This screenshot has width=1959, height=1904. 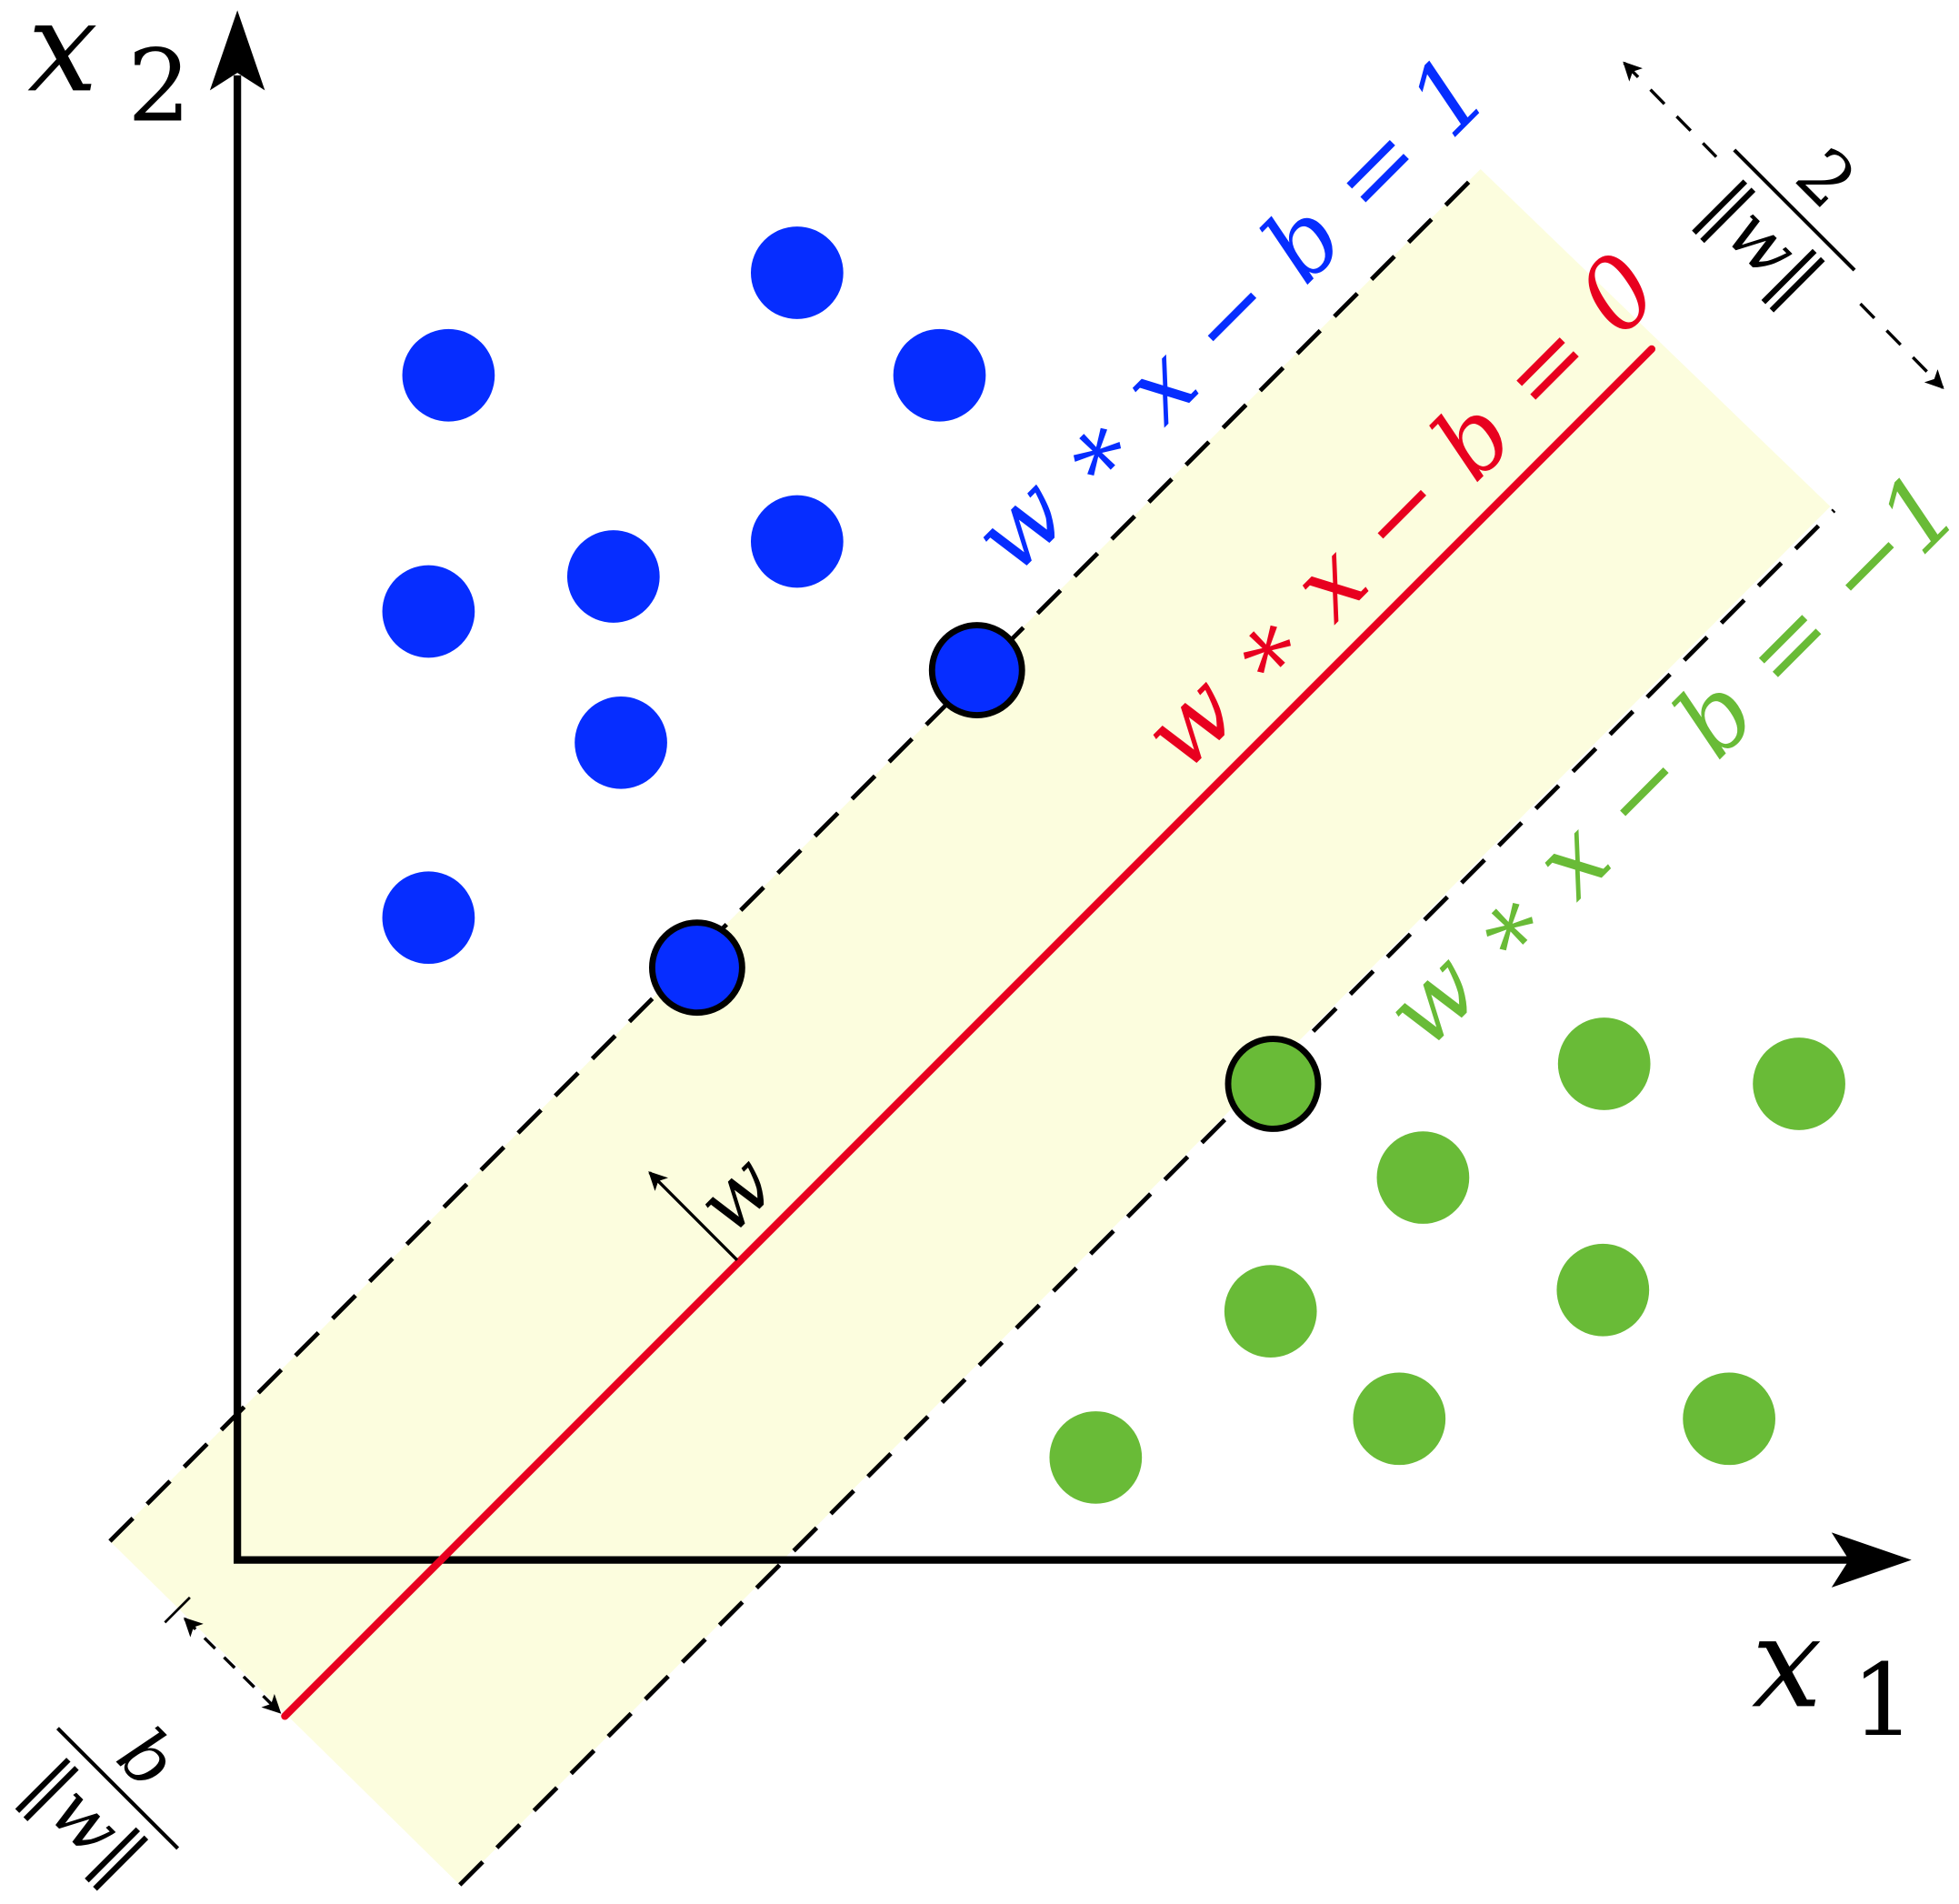 I want to click on x1-axis-label: x 1, so click(x=1833, y=1675).